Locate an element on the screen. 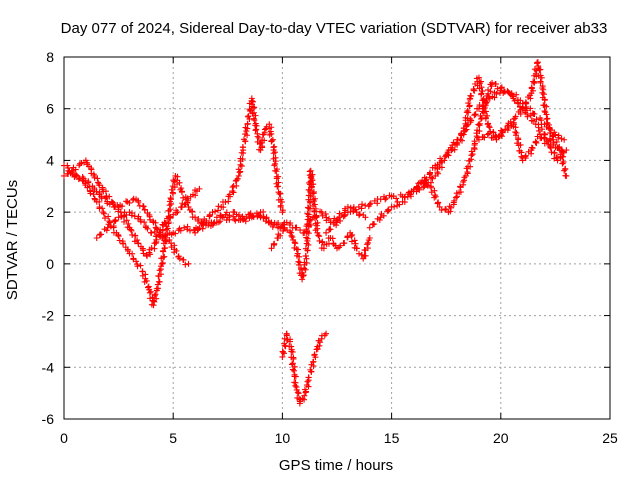  y-tick-label: 0 is located at coordinates (50, 264).